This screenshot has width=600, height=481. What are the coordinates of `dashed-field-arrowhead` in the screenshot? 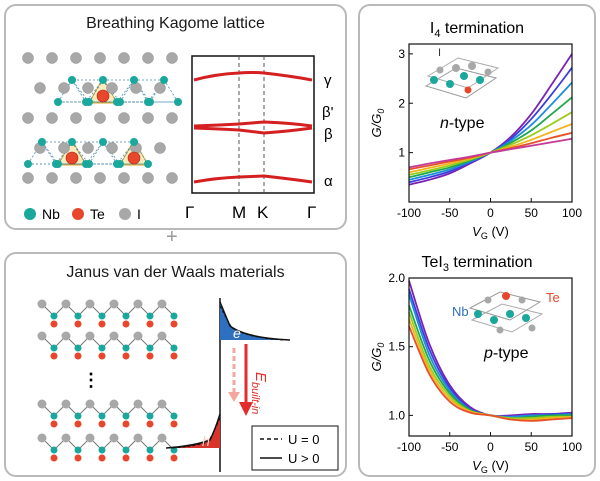 It's located at (234, 397).